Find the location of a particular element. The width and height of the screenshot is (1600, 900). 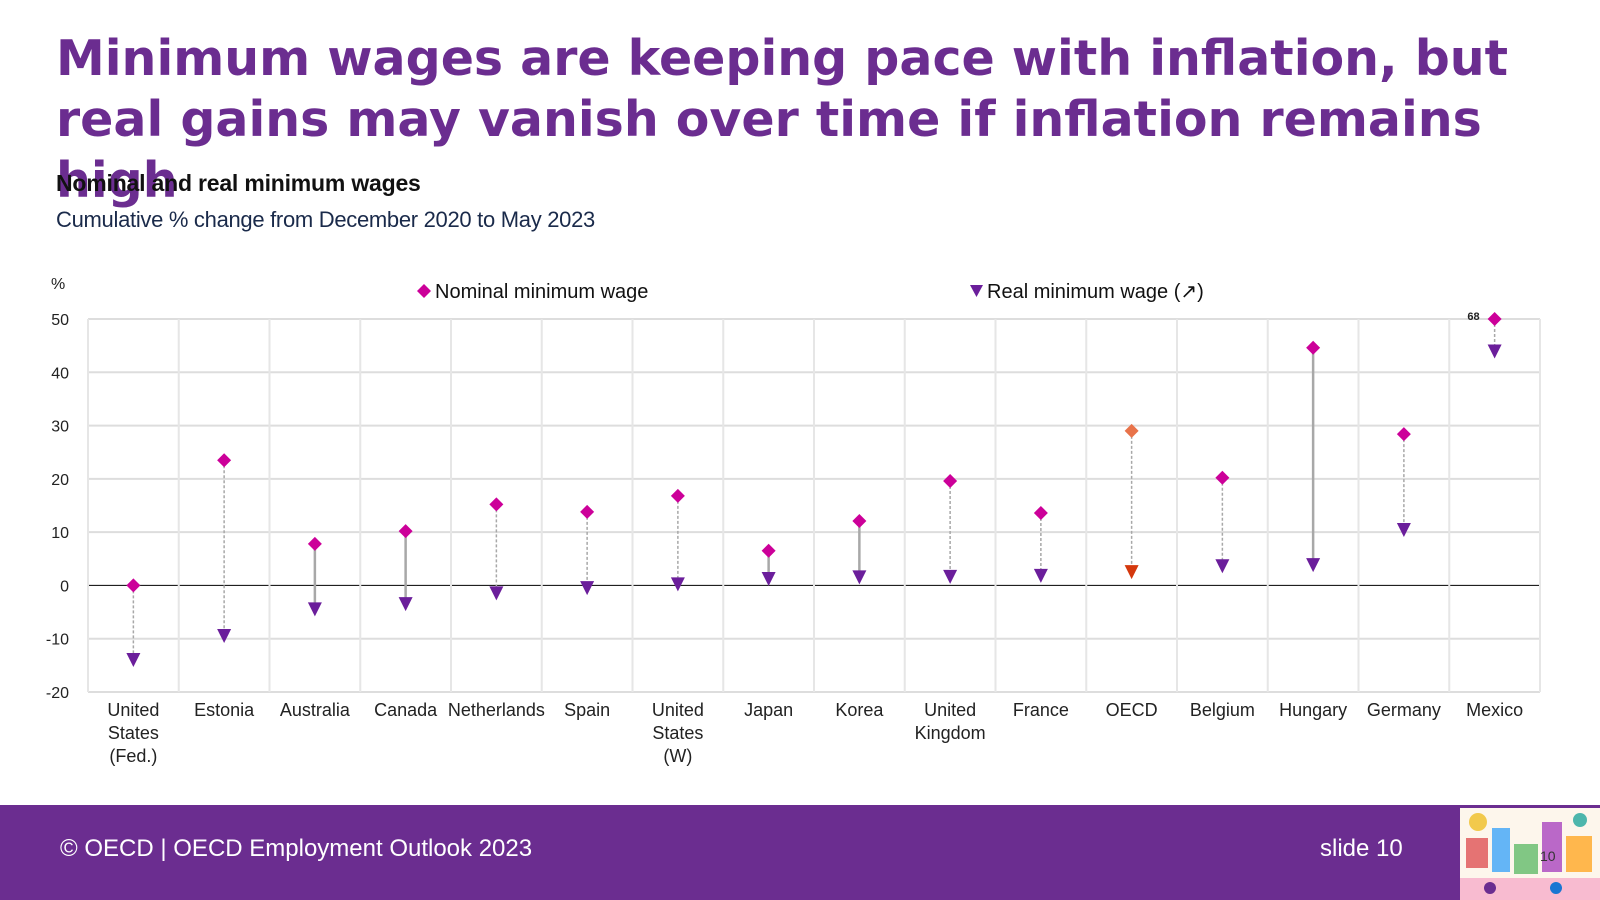

y-tick-label: 50 is located at coordinates (60, 320).